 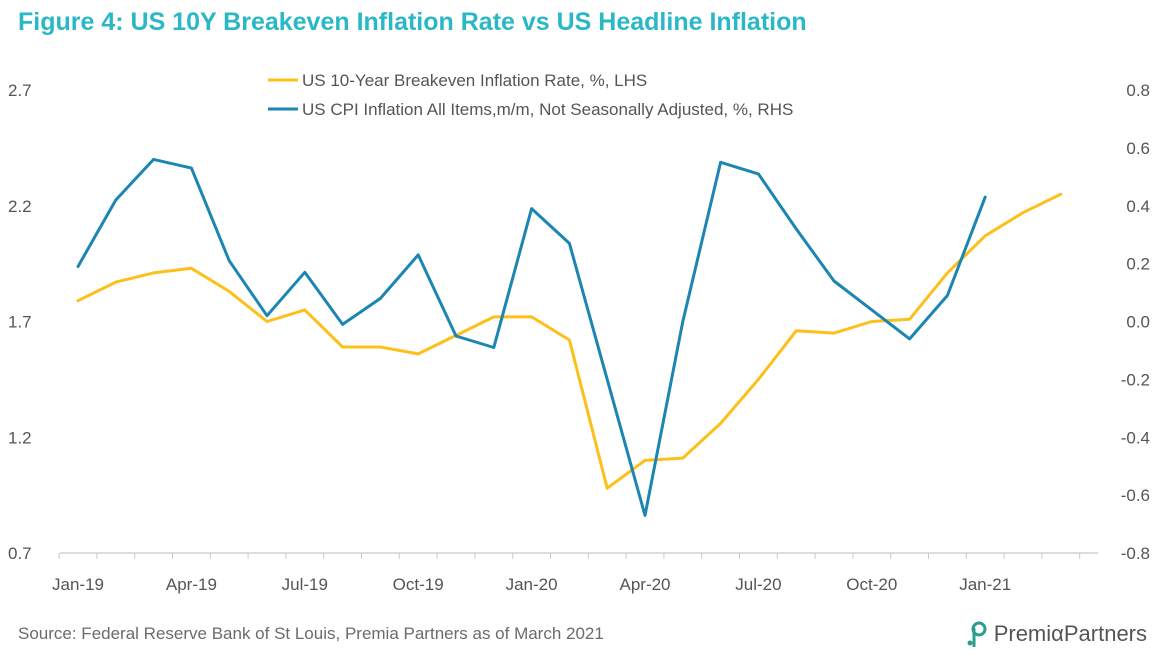 I want to click on y-left-tick-label: 0.7, so click(x=20, y=553).